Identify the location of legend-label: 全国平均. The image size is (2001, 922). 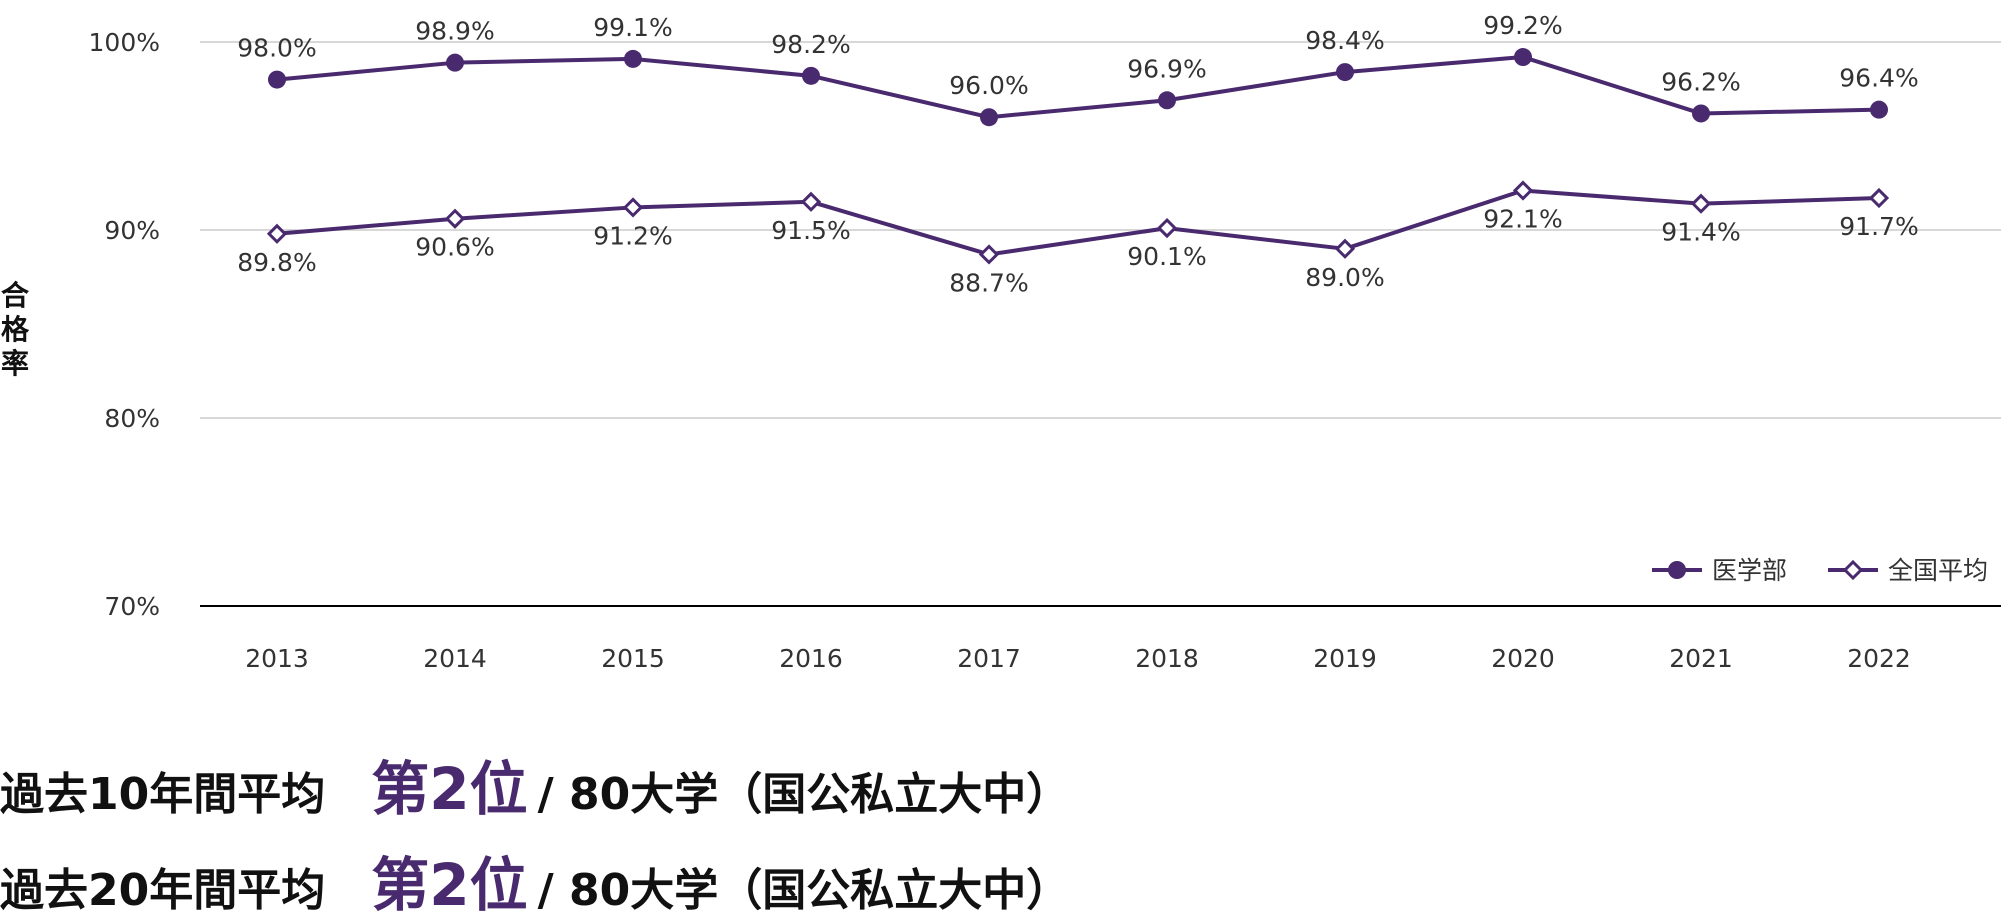
(1938, 570).